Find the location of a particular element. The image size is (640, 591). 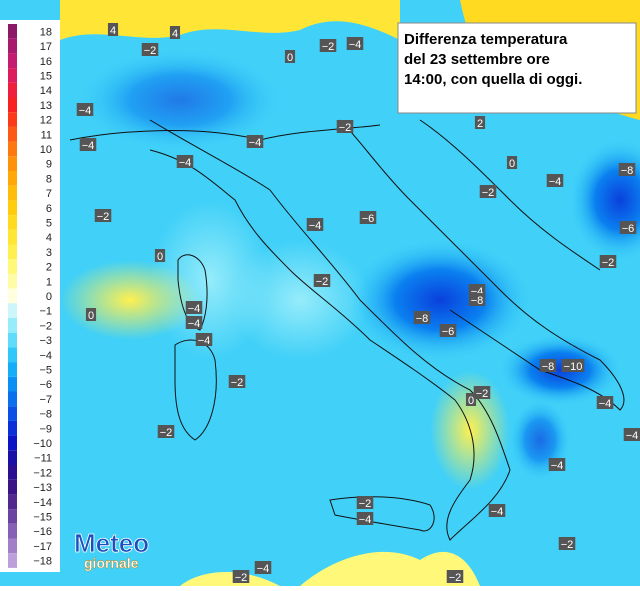

legend-label: −16 is located at coordinates (42, 532).